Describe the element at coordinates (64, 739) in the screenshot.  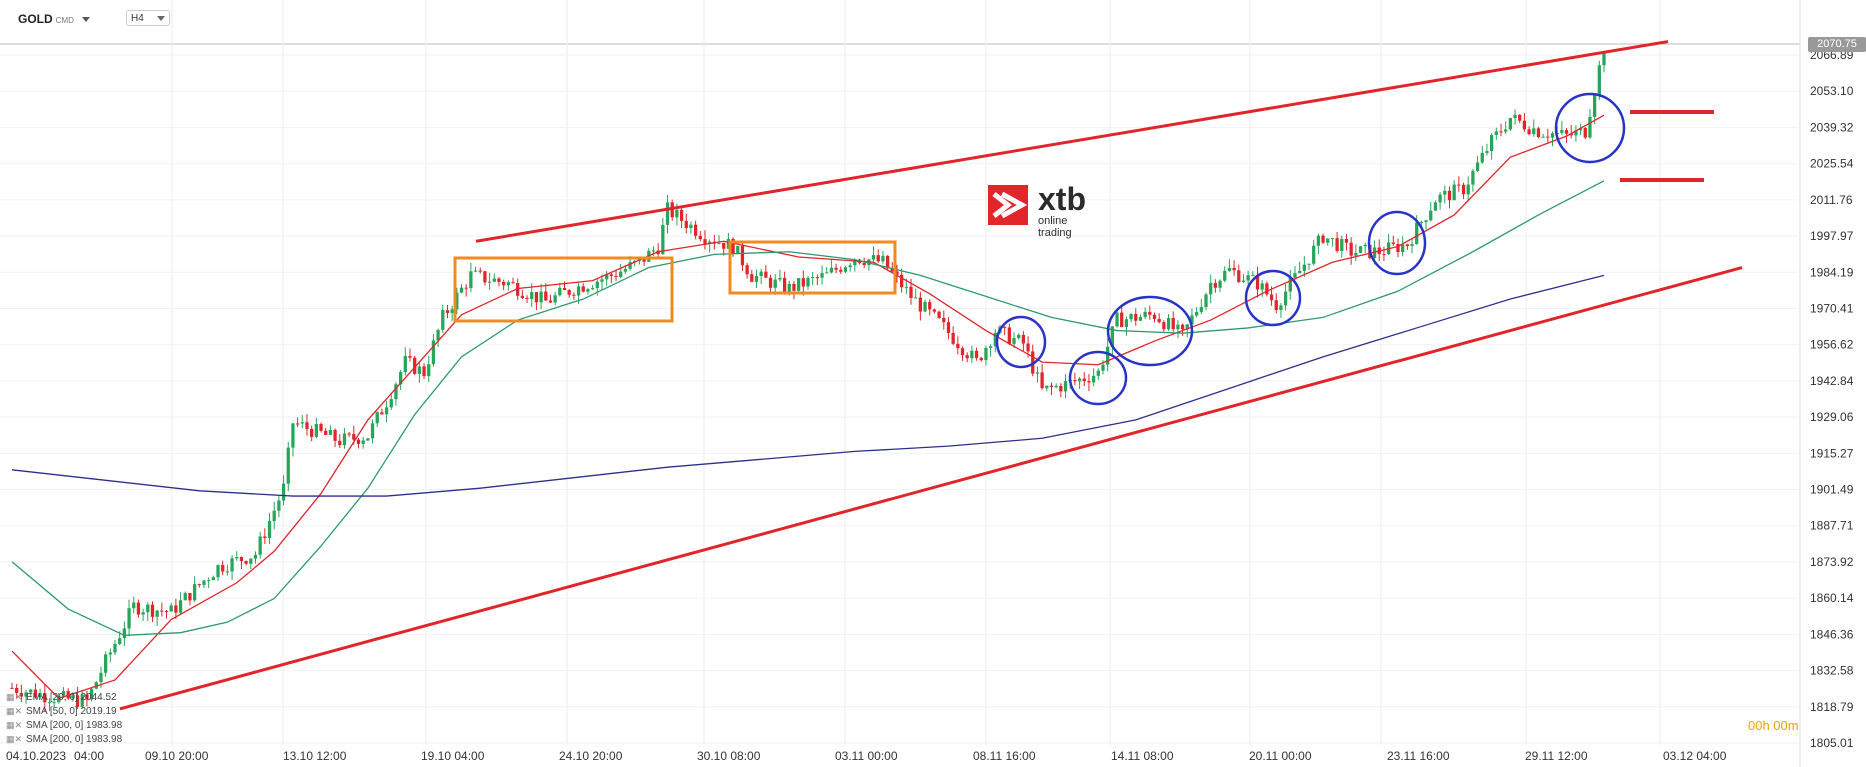
I see `legend-row-sma200-b: ▦✕ SMA [200, 0] 1983.98` at that location.